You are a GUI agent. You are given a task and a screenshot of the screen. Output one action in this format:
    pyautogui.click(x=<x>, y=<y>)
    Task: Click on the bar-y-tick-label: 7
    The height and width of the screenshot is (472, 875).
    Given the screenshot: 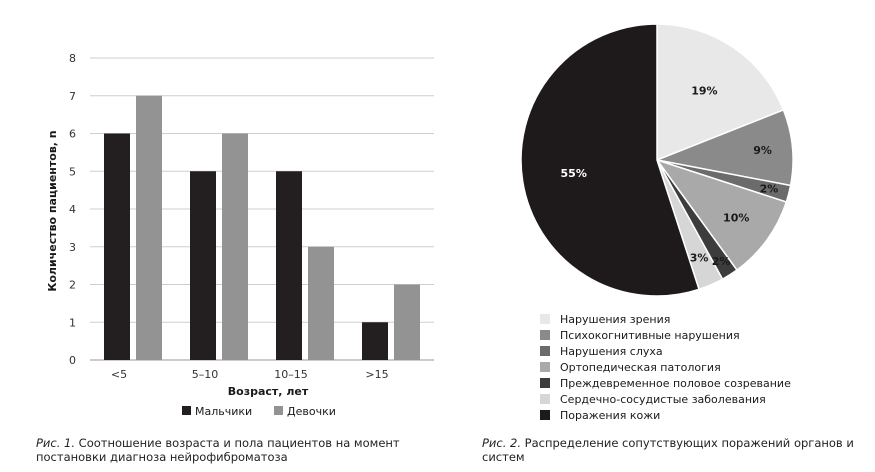 What is the action you would take?
    pyautogui.click(x=72, y=96)
    